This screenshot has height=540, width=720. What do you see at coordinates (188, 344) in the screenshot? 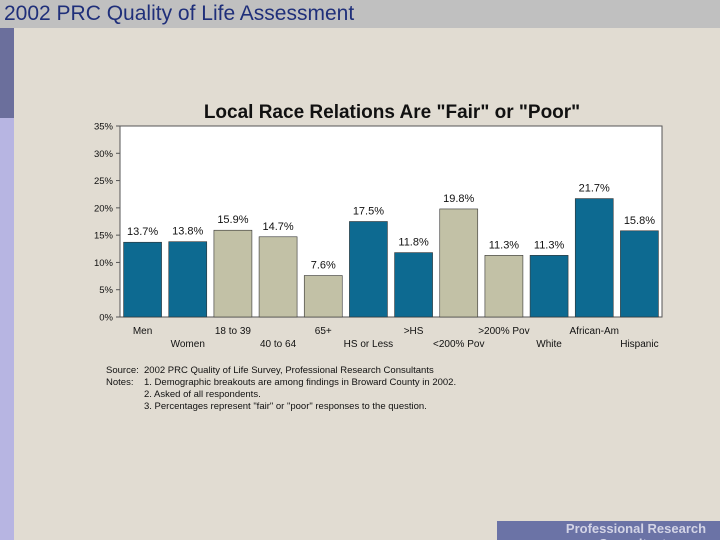
I see `x-category-label: Women` at bounding box center [188, 344].